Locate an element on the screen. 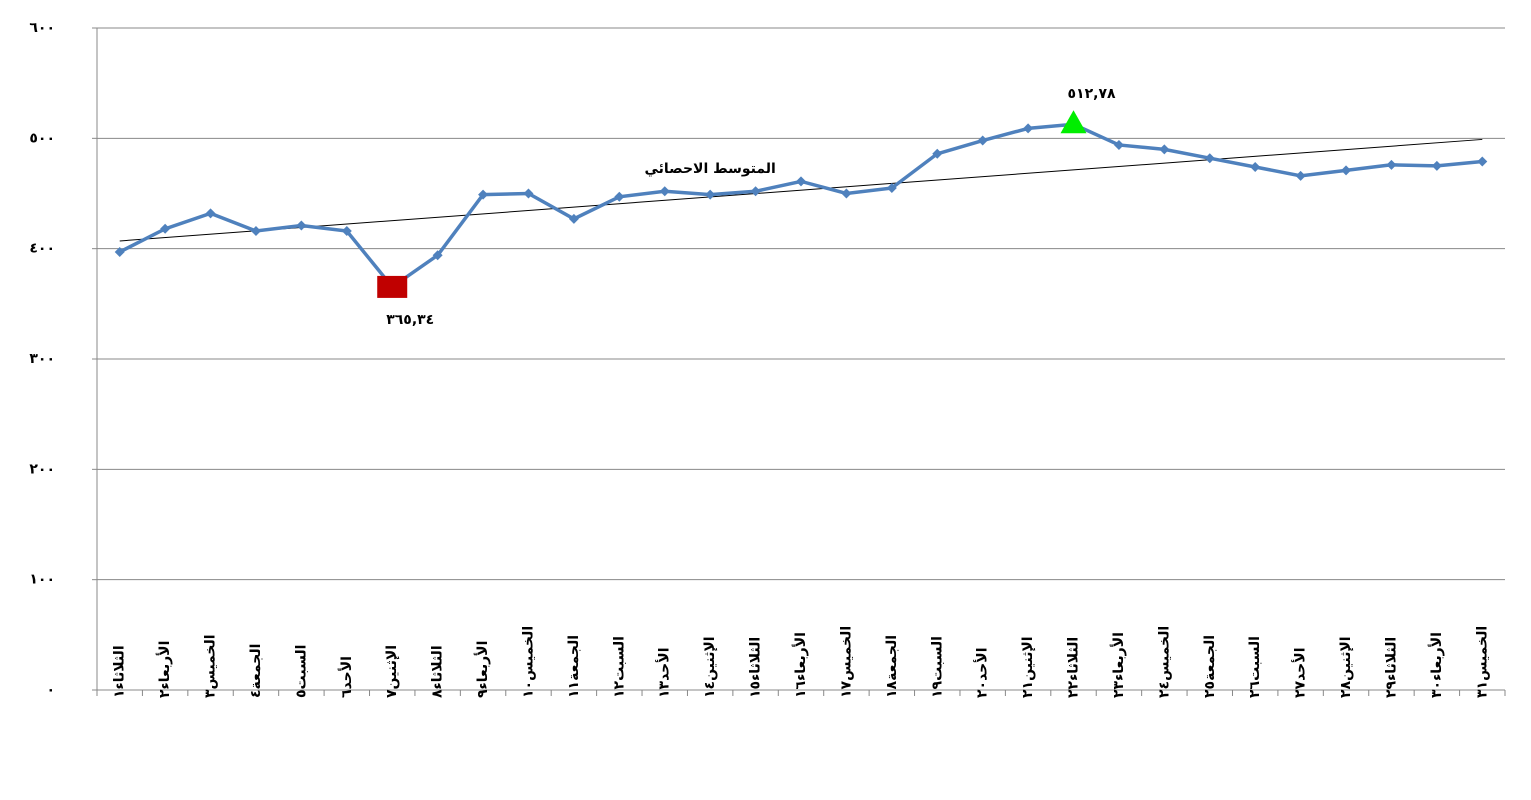 The width and height of the screenshot is (1531, 800). x-tick-label: الإثنين٧ is located at coordinates (392, 671).